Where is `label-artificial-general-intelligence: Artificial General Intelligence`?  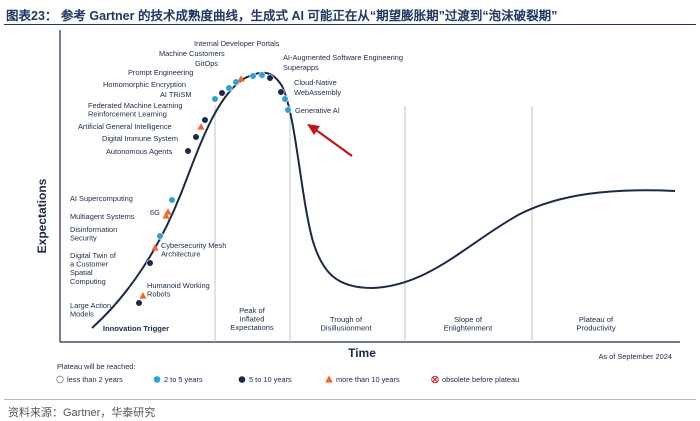 label-artificial-general-intelligence: Artificial General Intelligence is located at coordinates (125, 126).